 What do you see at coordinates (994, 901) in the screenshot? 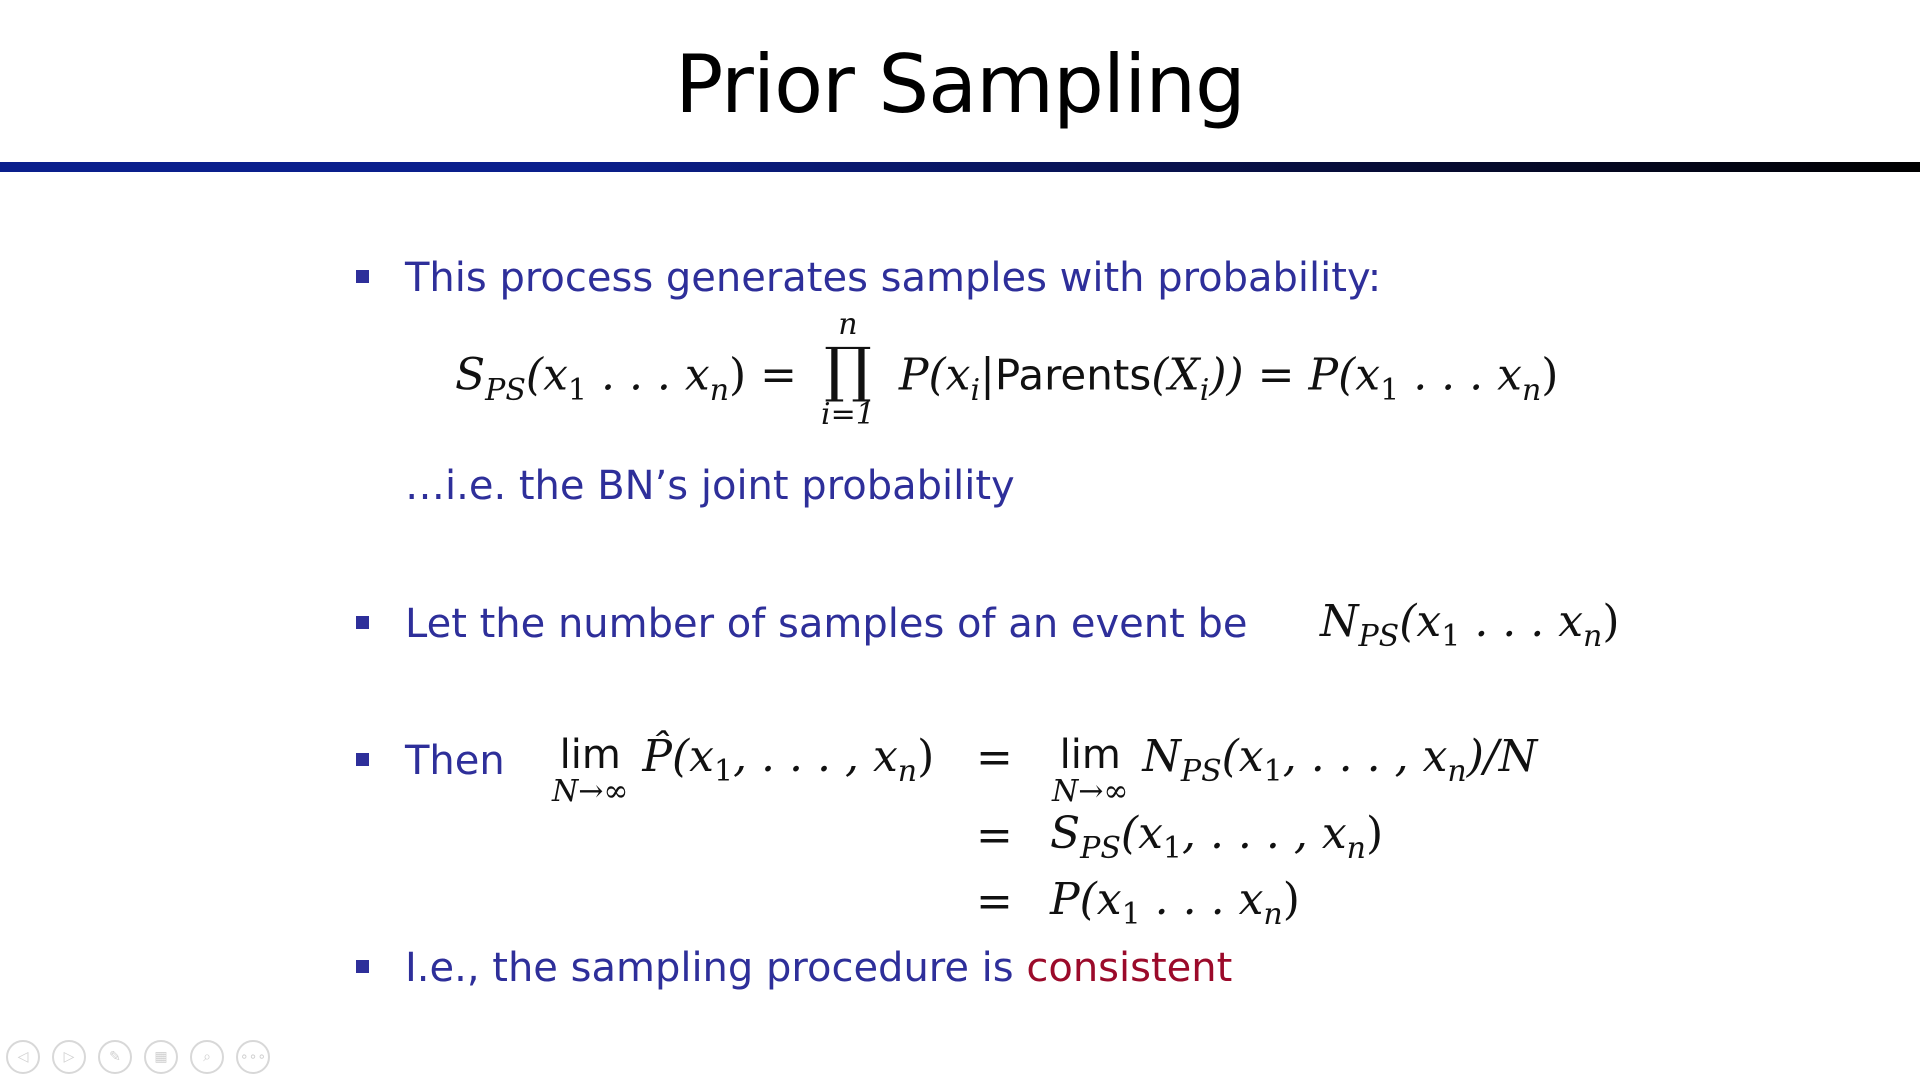
I see `equals-sign-3: =` at bounding box center [994, 901].